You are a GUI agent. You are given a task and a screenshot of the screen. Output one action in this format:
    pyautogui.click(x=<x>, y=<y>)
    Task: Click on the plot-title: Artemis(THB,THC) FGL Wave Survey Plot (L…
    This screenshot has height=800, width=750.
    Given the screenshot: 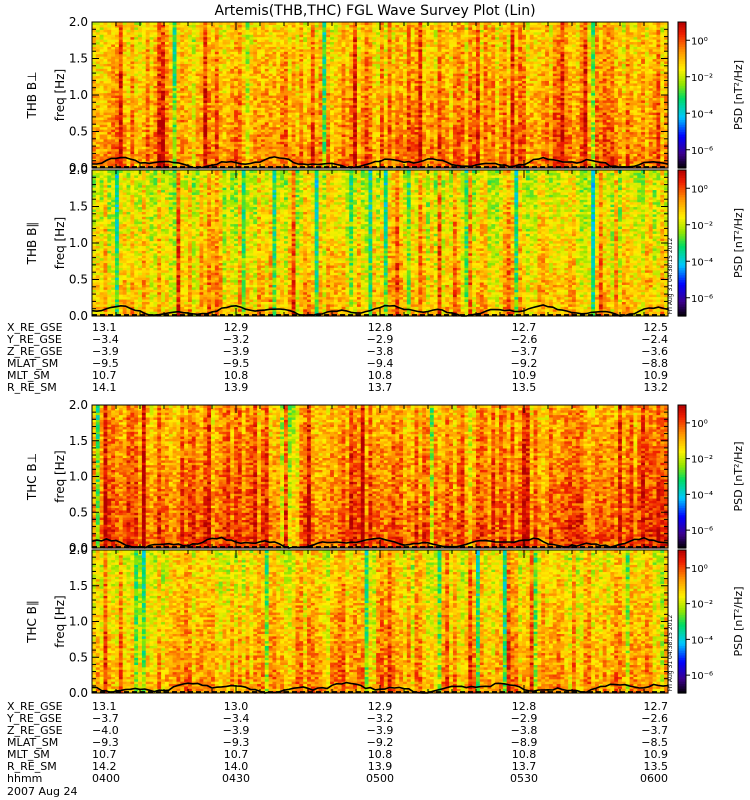 What is the action you would take?
    pyautogui.click(x=374, y=11)
    